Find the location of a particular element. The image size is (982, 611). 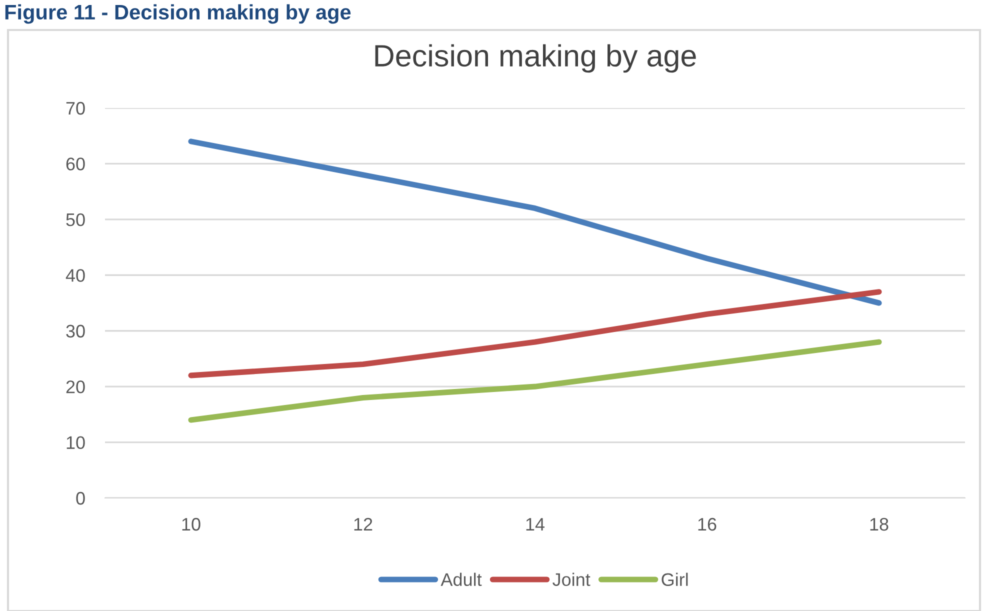

y-tick-label: 30 is located at coordinates (75, 331).